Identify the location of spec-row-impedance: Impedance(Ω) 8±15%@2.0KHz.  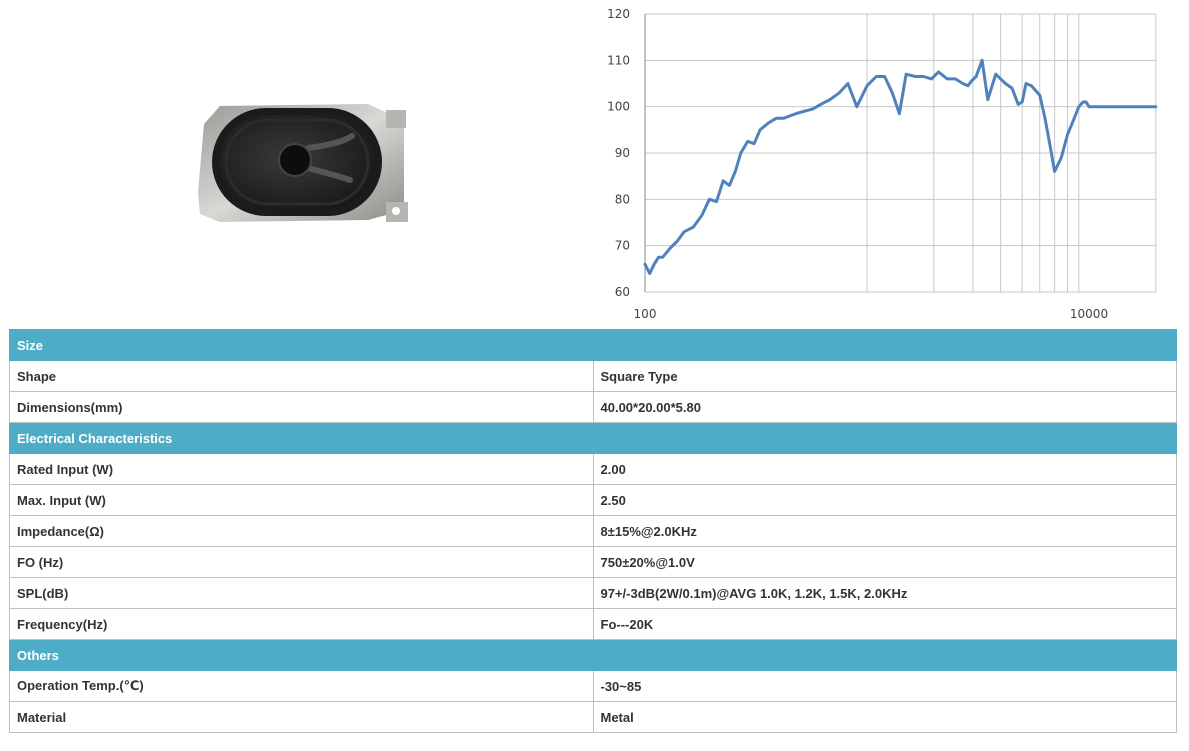
(593, 531).